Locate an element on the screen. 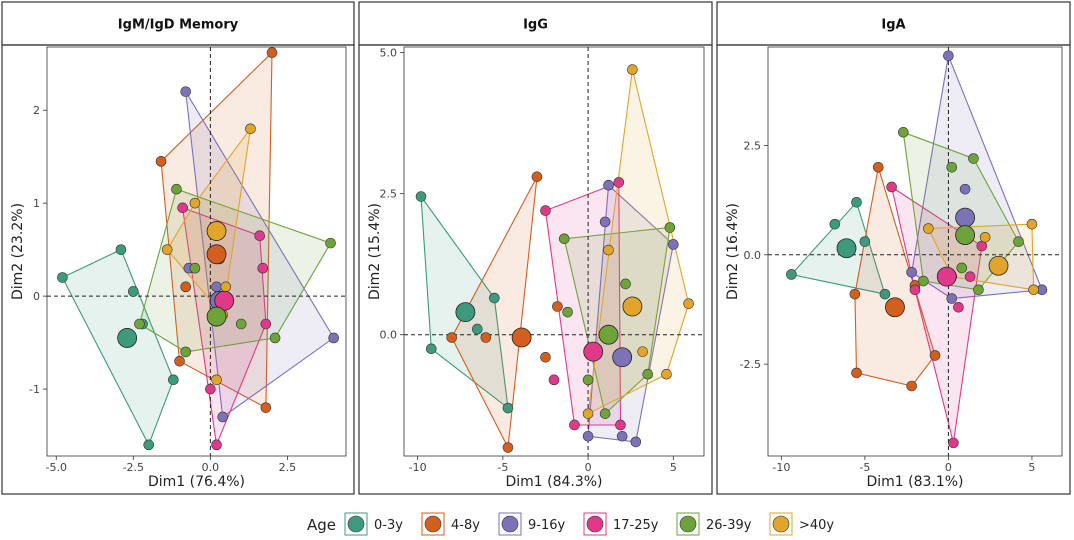  x-axis-label: Dim1 (84.3%) is located at coordinates (553, 482).